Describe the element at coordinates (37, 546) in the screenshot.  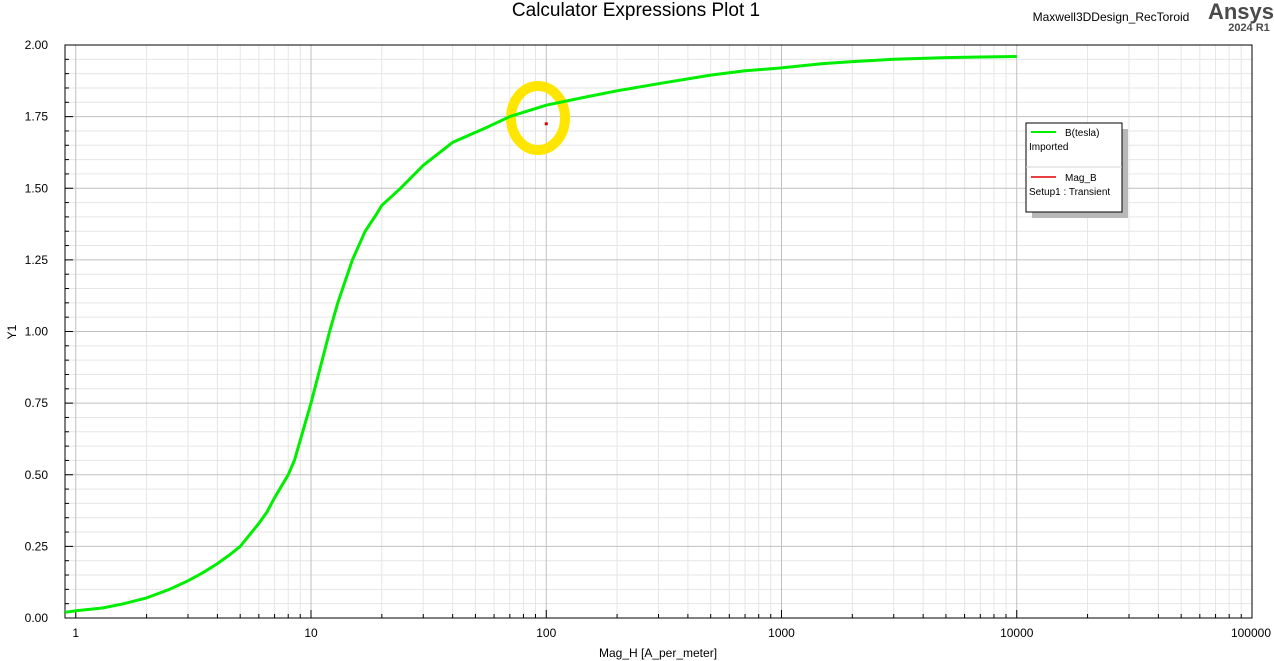
I see `y-tick-label: 0.25` at that location.